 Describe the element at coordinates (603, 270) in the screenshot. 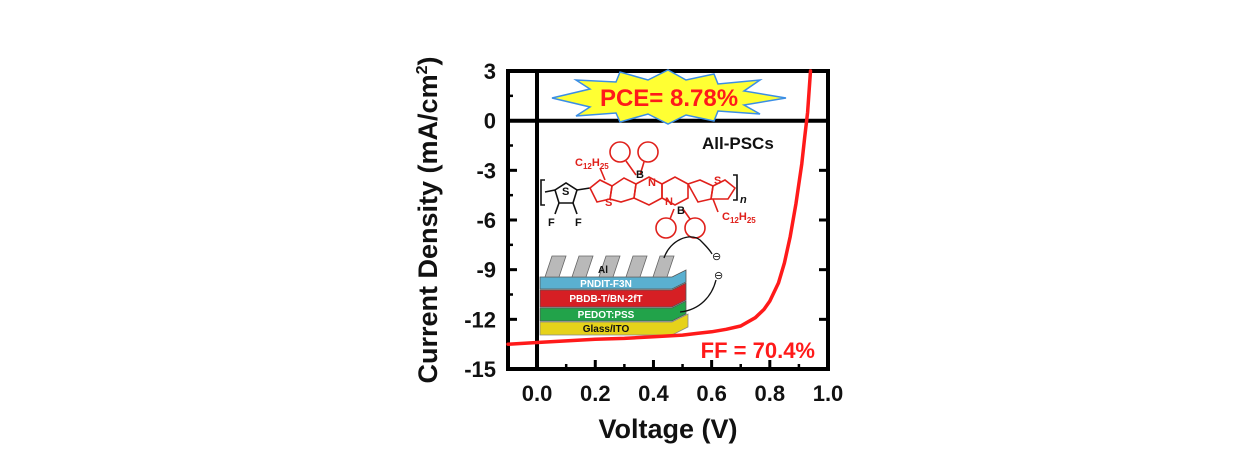

I see `layer-label-al: Al` at that location.